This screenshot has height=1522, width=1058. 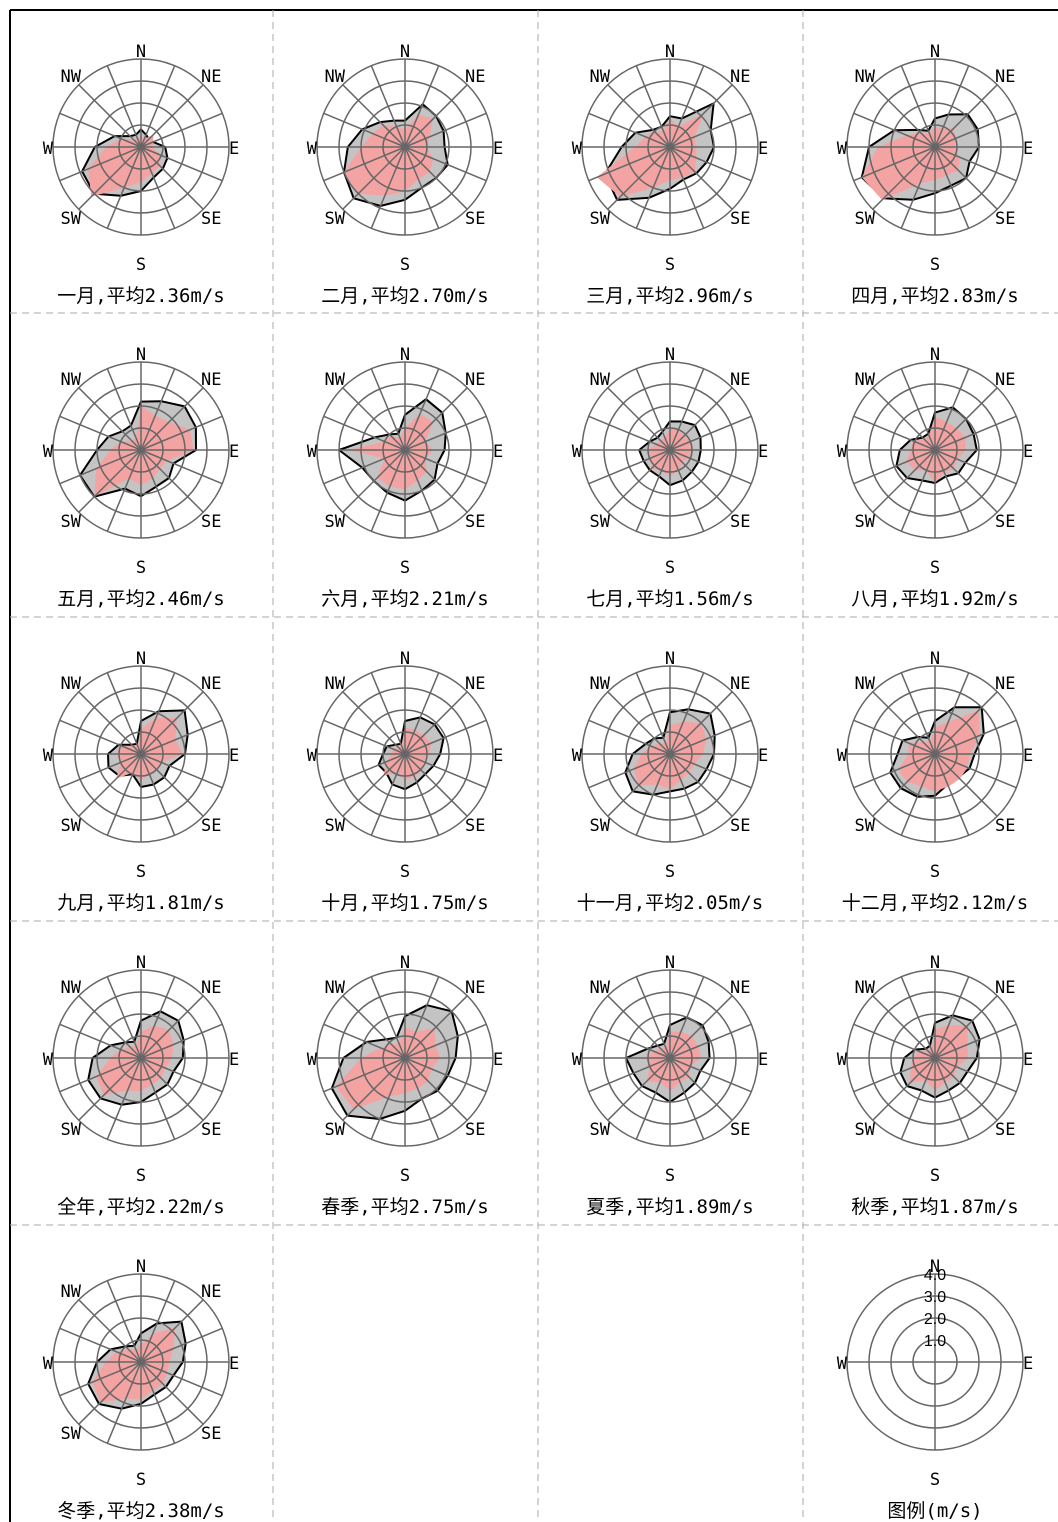 I want to click on panel-caption: 九月,平均1.81m/s, so click(x=141, y=903).